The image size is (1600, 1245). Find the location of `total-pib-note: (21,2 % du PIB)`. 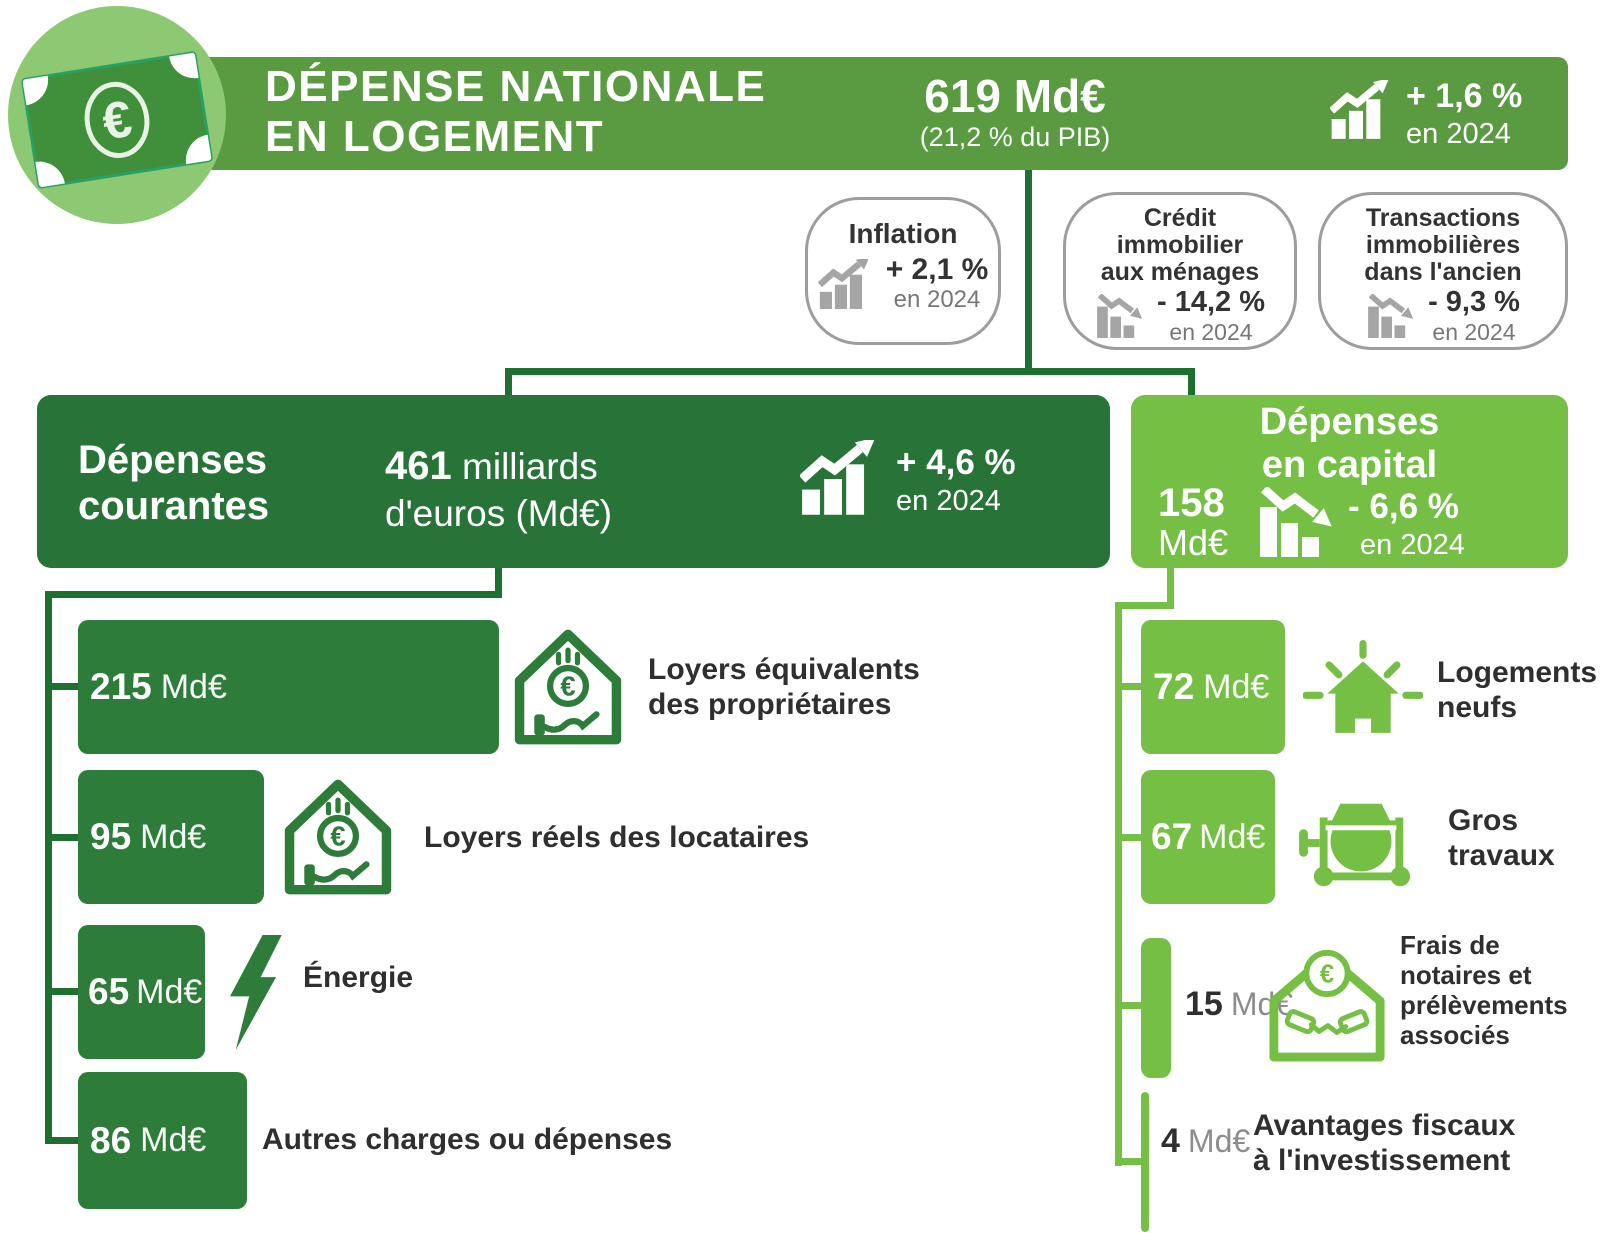

total-pib-note: (21,2 % du PIB) is located at coordinates (1015, 137).